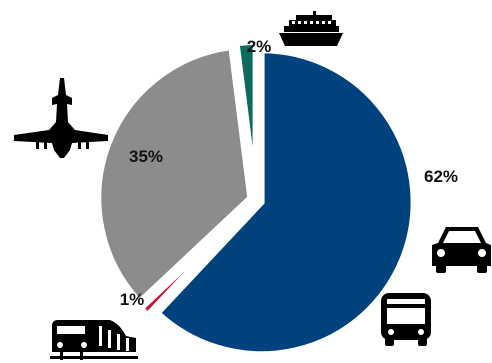 This screenshot has height=363, width=492. What do you see at coordinates (406, 319) in the screenshot?
I see `bus-icon` at bounding box center [406, 319].